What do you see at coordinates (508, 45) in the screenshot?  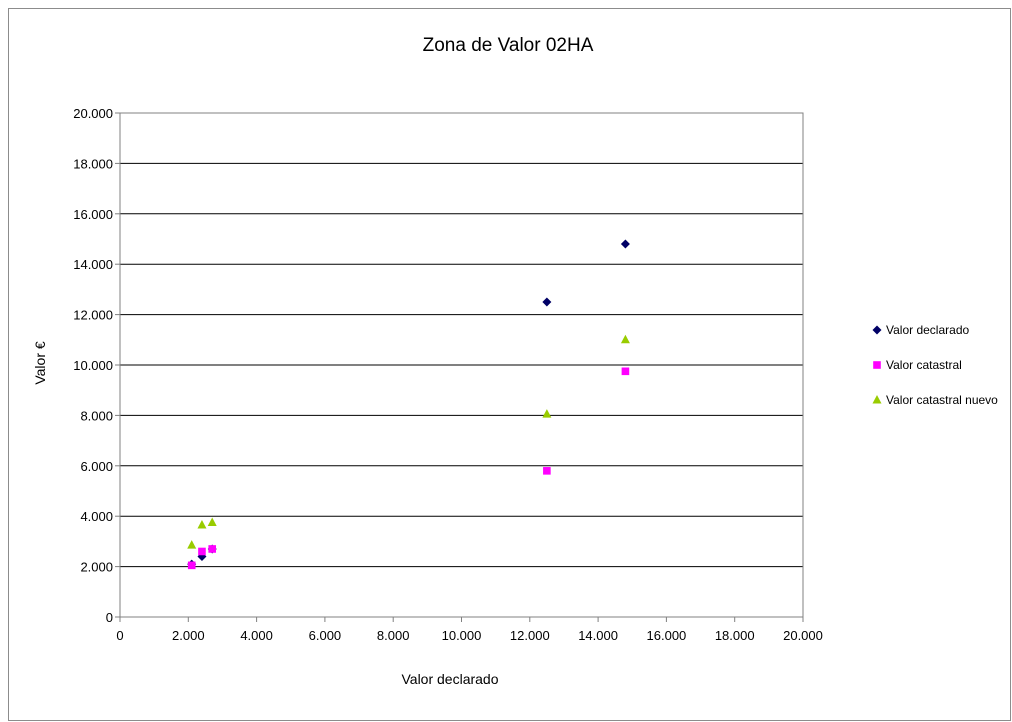 I see `chart-title: Zona de Valor 02HA` at bounding box center [508, 45].